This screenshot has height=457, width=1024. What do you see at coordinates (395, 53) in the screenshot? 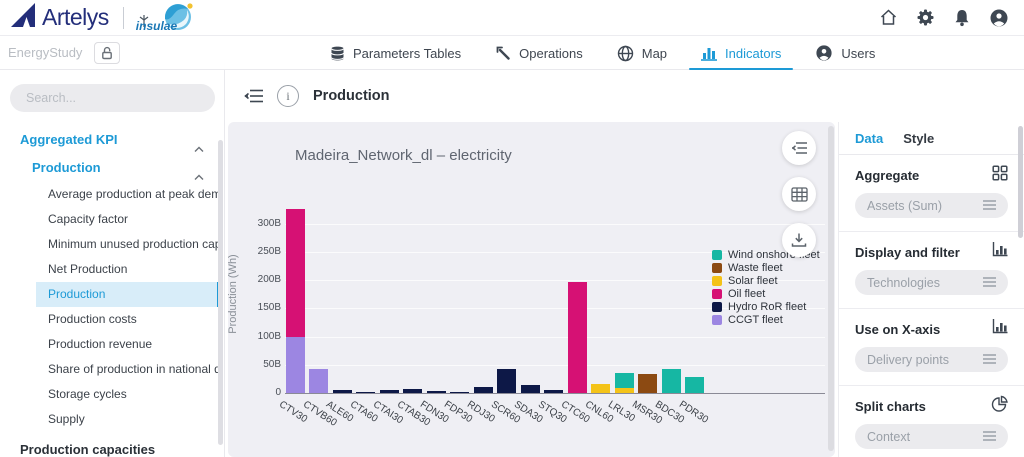
I see `tab-parameters-tables: Parameters Tables` at bounding box center [395, 53].